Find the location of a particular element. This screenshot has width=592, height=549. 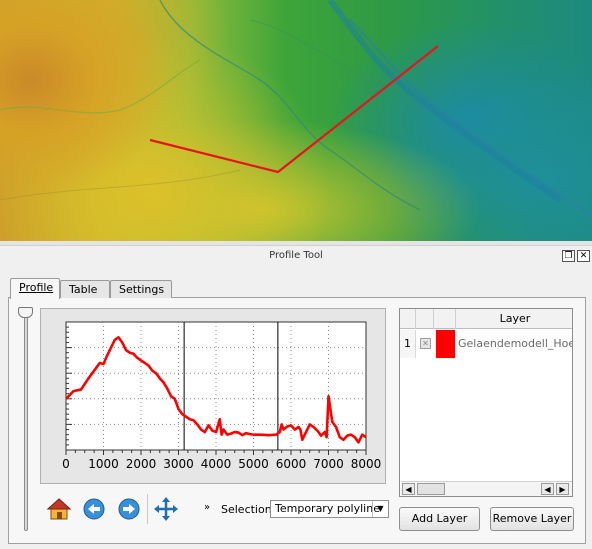

dock-title: Profile Tool is located at coordinates (296, 255).